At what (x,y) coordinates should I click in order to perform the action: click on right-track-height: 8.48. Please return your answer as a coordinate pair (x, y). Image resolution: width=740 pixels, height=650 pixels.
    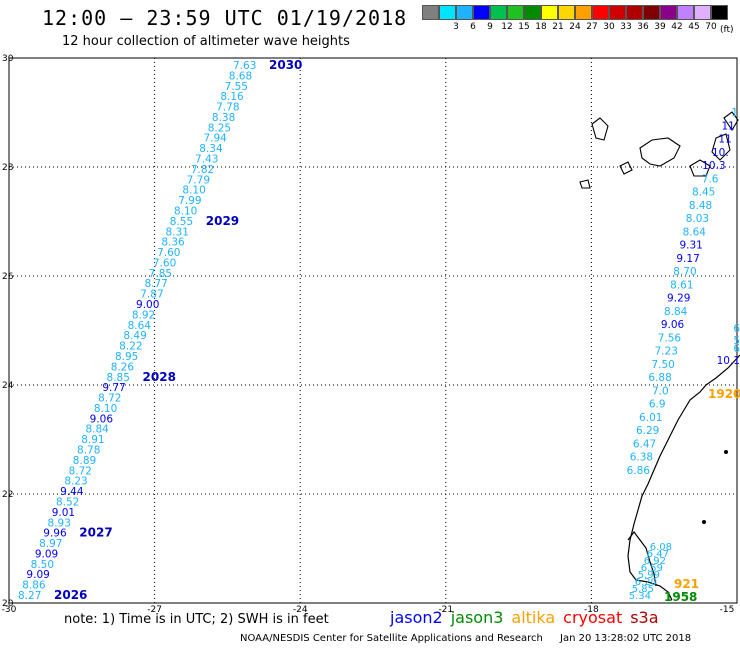
    Looking at the image, I should click on (700, 206).